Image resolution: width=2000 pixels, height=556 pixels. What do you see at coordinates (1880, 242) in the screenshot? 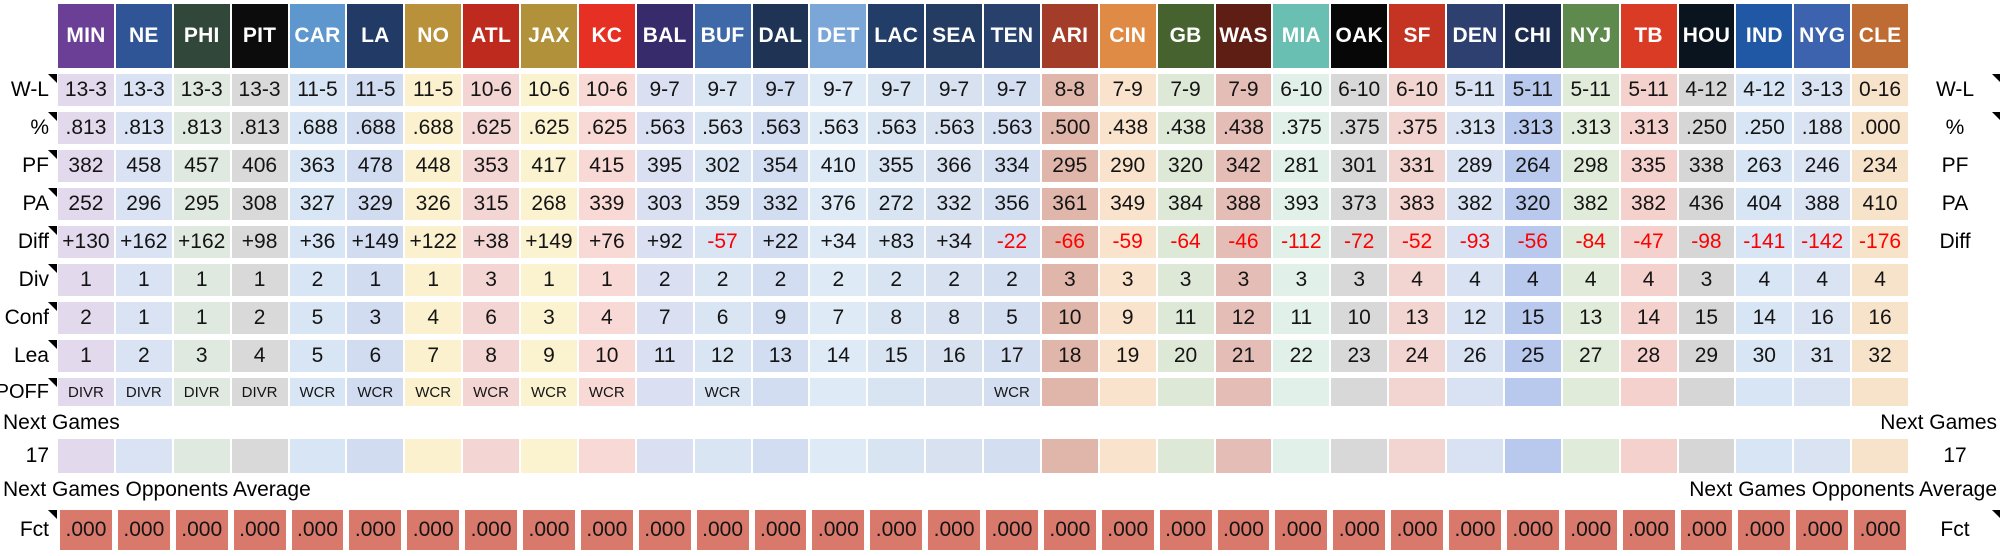
I see `cell-diff-cle: -176` at bounding box center [1880, 242].